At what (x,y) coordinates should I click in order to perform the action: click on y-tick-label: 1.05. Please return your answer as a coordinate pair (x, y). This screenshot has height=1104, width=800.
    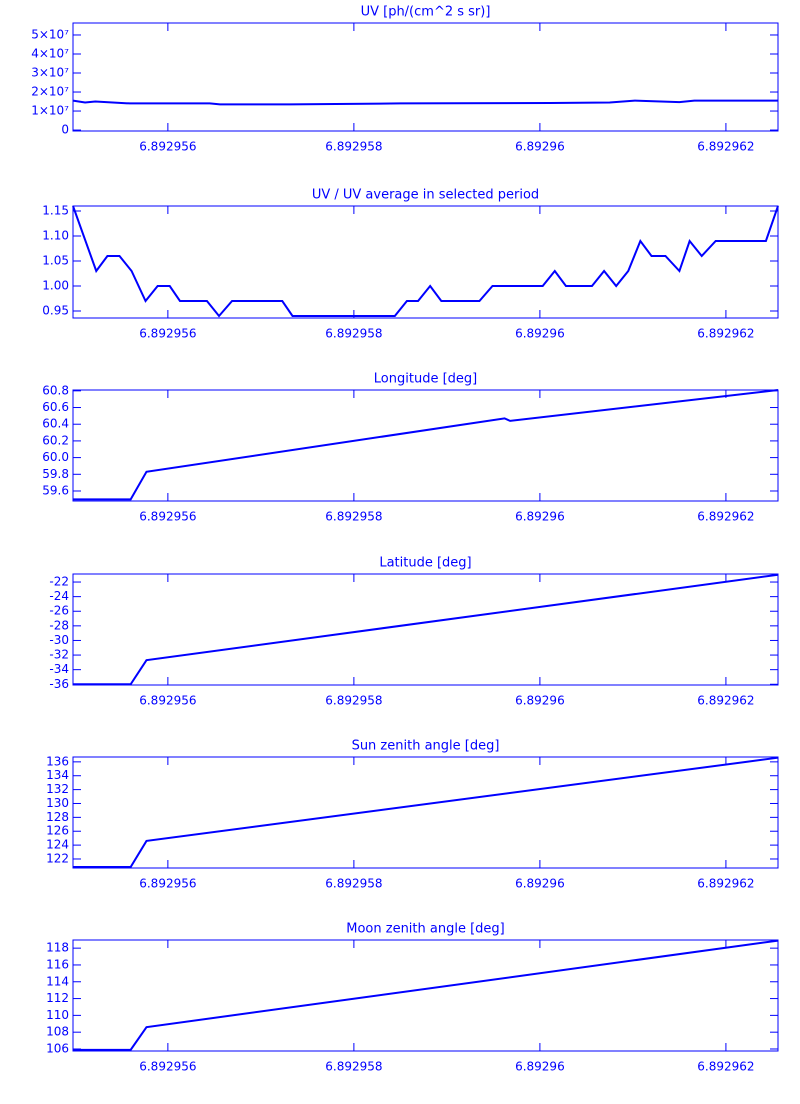
    Looking at the image, I should click on (55, 261).